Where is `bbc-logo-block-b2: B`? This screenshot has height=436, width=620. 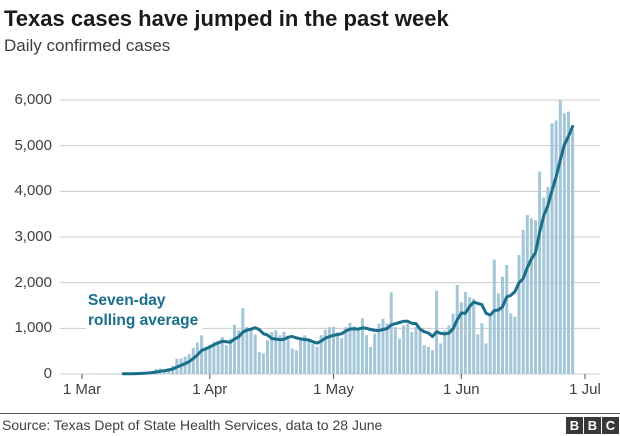
bbc-logo-block-b2: B is located at coordinates (592, 425).